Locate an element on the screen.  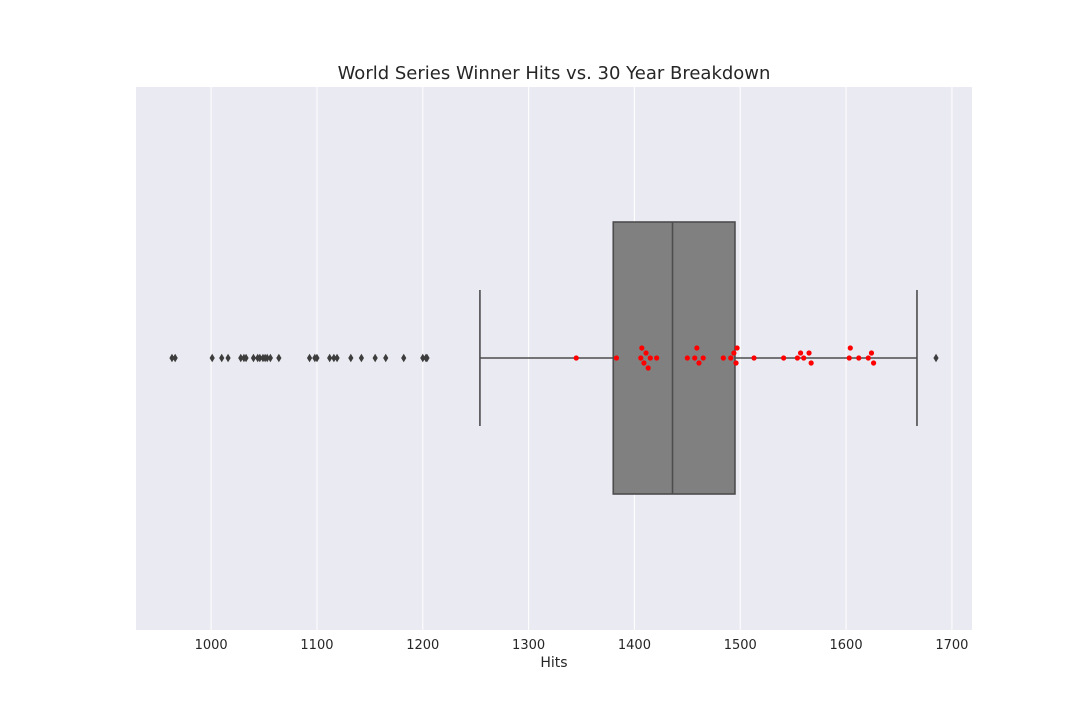
x-tick-label: 1700 is located at coordinates (951, 645).